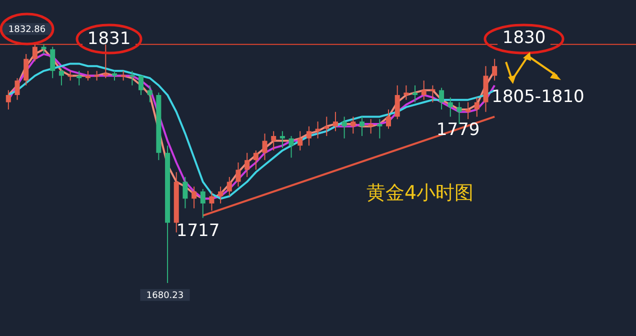 The height and width of the screenshot is (336, 636). What do you see at coordinates (524, 38) in the screenshot?
I see `text: 1830` at bounding box center [524, 38].